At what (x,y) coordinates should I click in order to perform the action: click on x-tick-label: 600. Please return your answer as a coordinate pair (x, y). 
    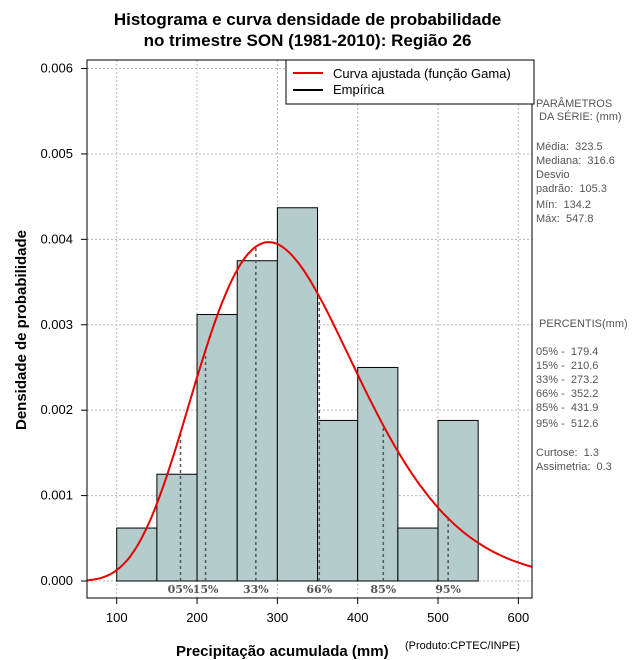
    Looking at the image, I should click on (518, 617).